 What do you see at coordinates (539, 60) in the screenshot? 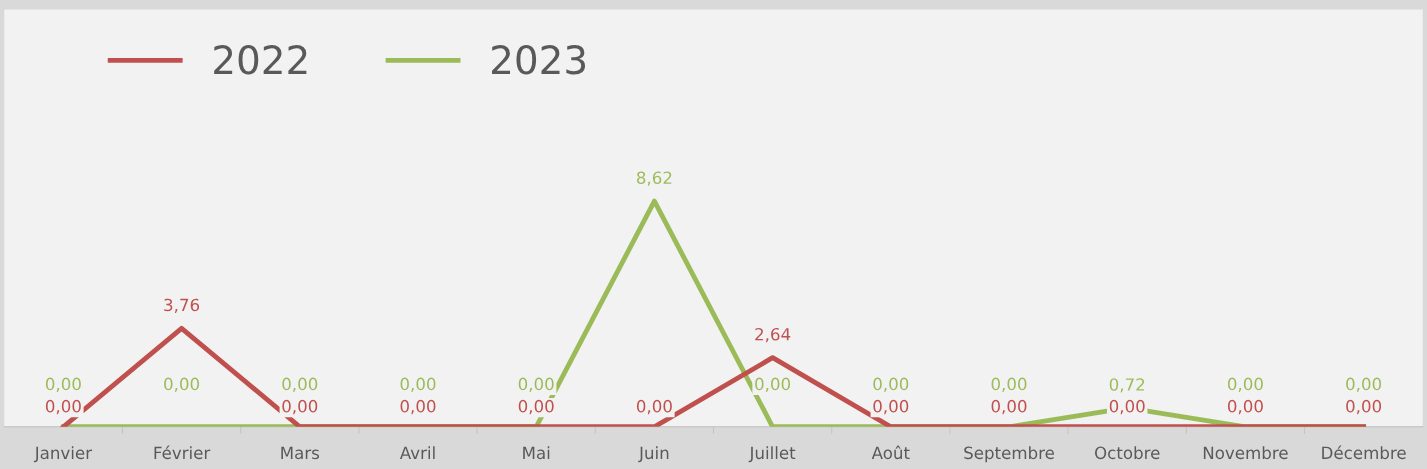
I see `legend-label: 2023` at bounding box center [539, 60].